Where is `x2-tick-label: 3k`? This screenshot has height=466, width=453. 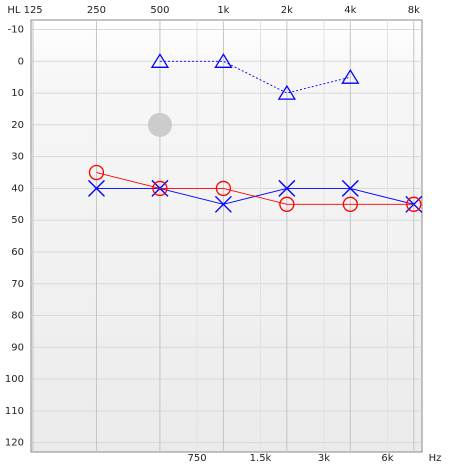 x2-tick-label: 3k is located at coordinates (324, 457).